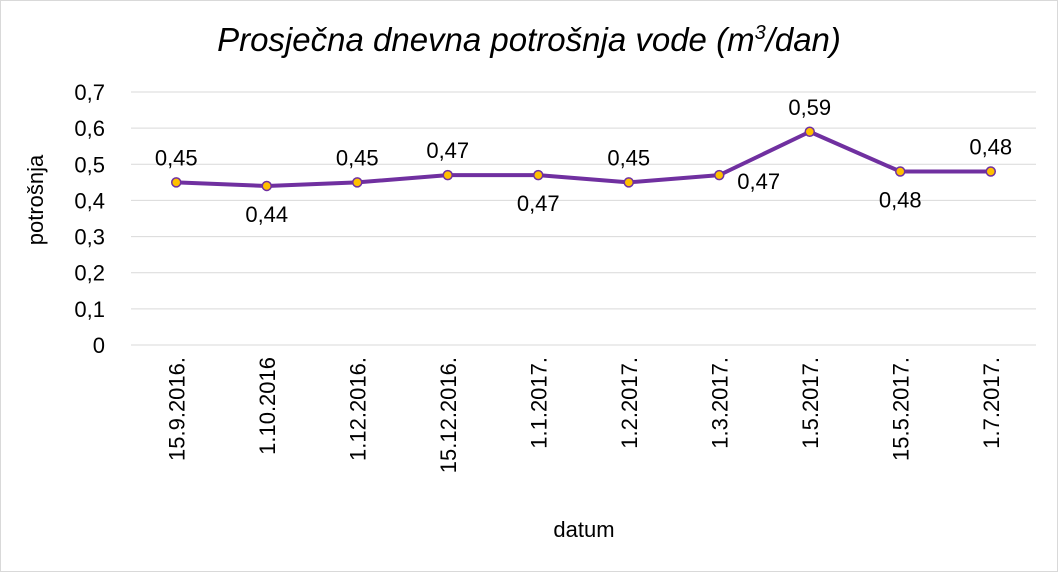 This screenshot has width=1058, height=572. What do you see at coordinates (35, 199) in the screenshot?
I see `y-axis-title: potrošnja` at bounding box center [35, 199].